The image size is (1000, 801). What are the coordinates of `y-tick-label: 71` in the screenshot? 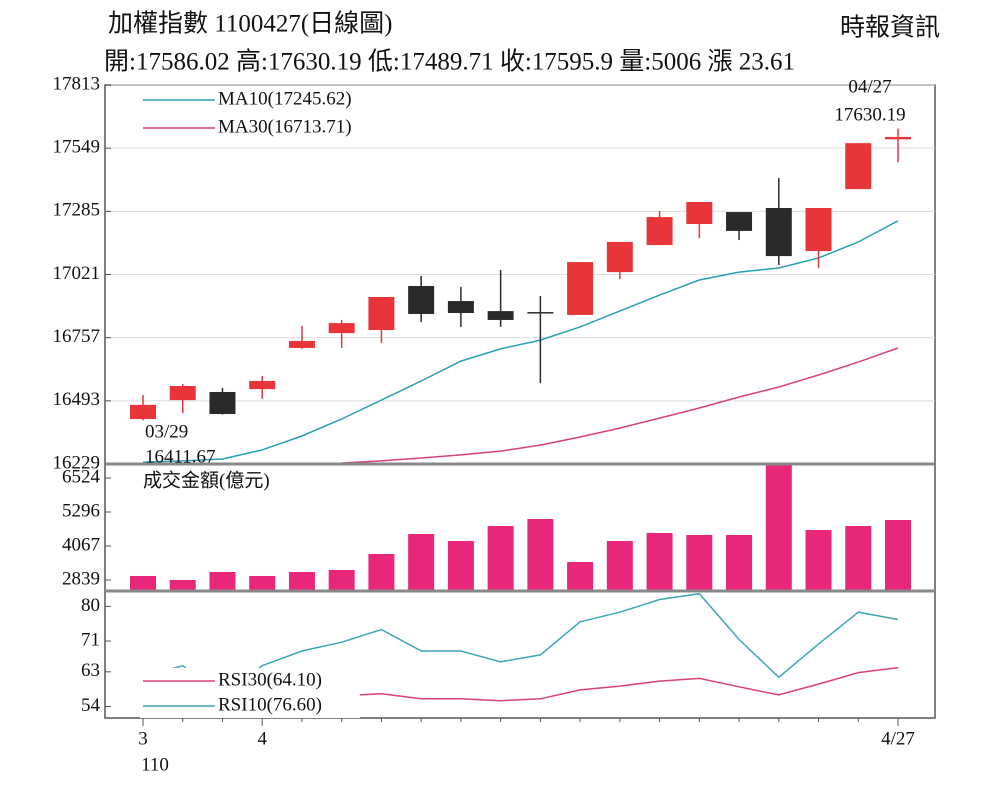 It's located at (90, 639).